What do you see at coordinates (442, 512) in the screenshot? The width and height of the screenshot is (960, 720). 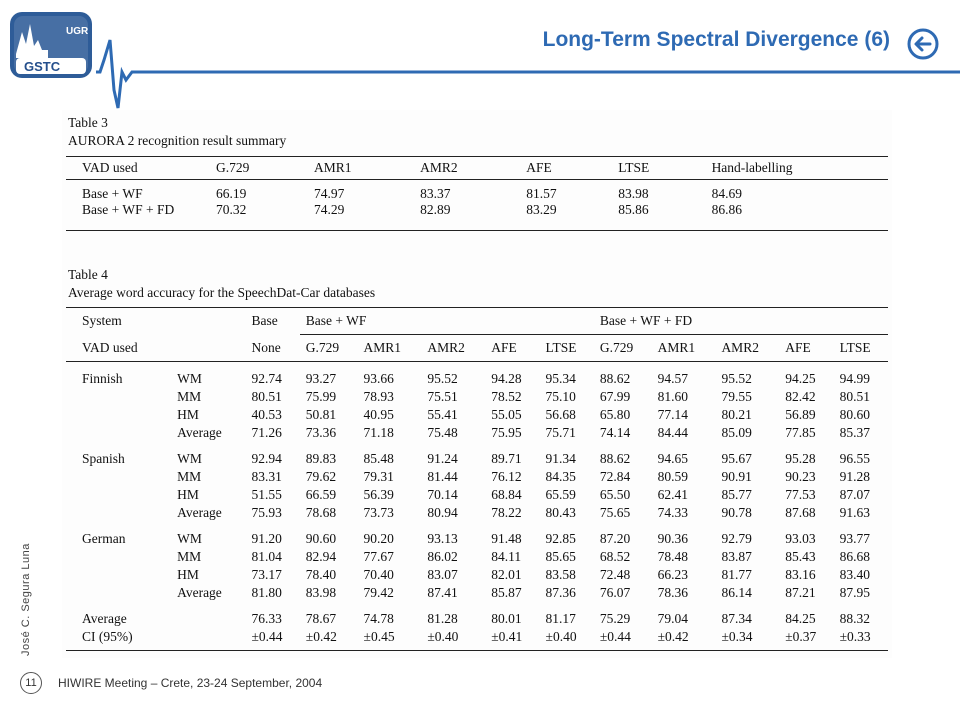 I see `table-cell: 80.94` at bounding box center [442, 512].